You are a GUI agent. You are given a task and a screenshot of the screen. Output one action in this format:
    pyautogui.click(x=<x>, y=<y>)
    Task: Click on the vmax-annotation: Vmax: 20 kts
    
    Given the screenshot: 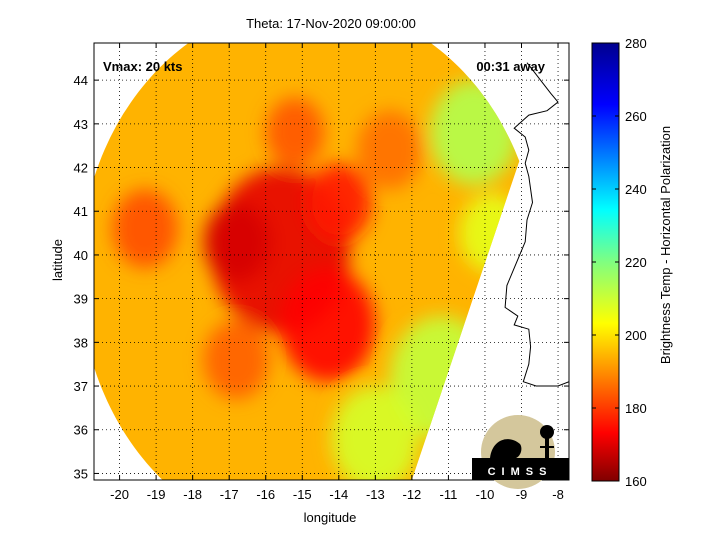 What is the action you would take?
    pyautogui.click(x=143, y=66)
    